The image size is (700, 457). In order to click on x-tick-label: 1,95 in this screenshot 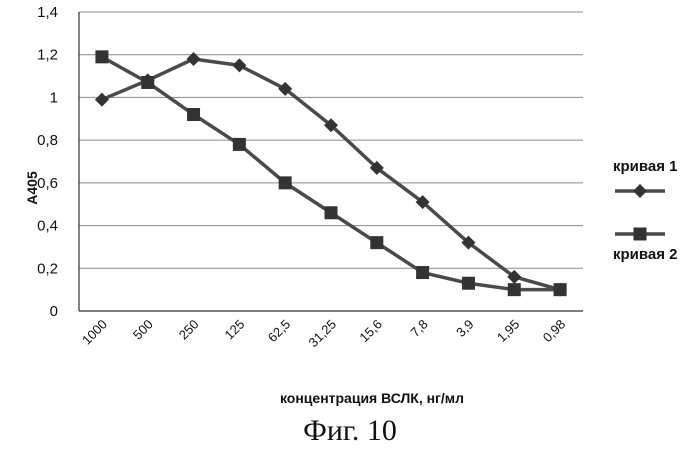, I will do `click(508, 331)`.